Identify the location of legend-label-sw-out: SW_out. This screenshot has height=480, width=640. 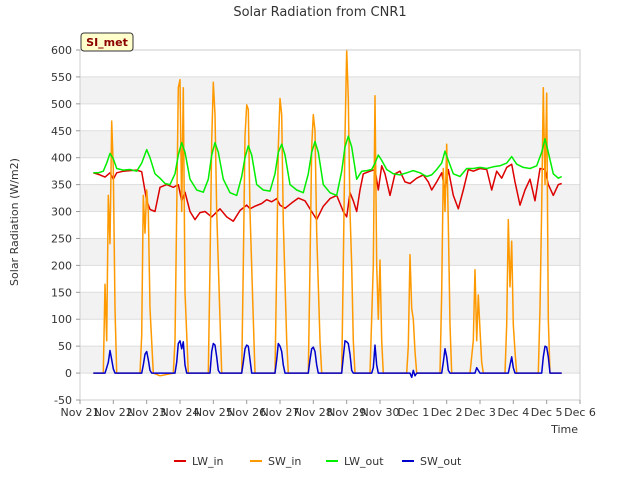
(441, 461).